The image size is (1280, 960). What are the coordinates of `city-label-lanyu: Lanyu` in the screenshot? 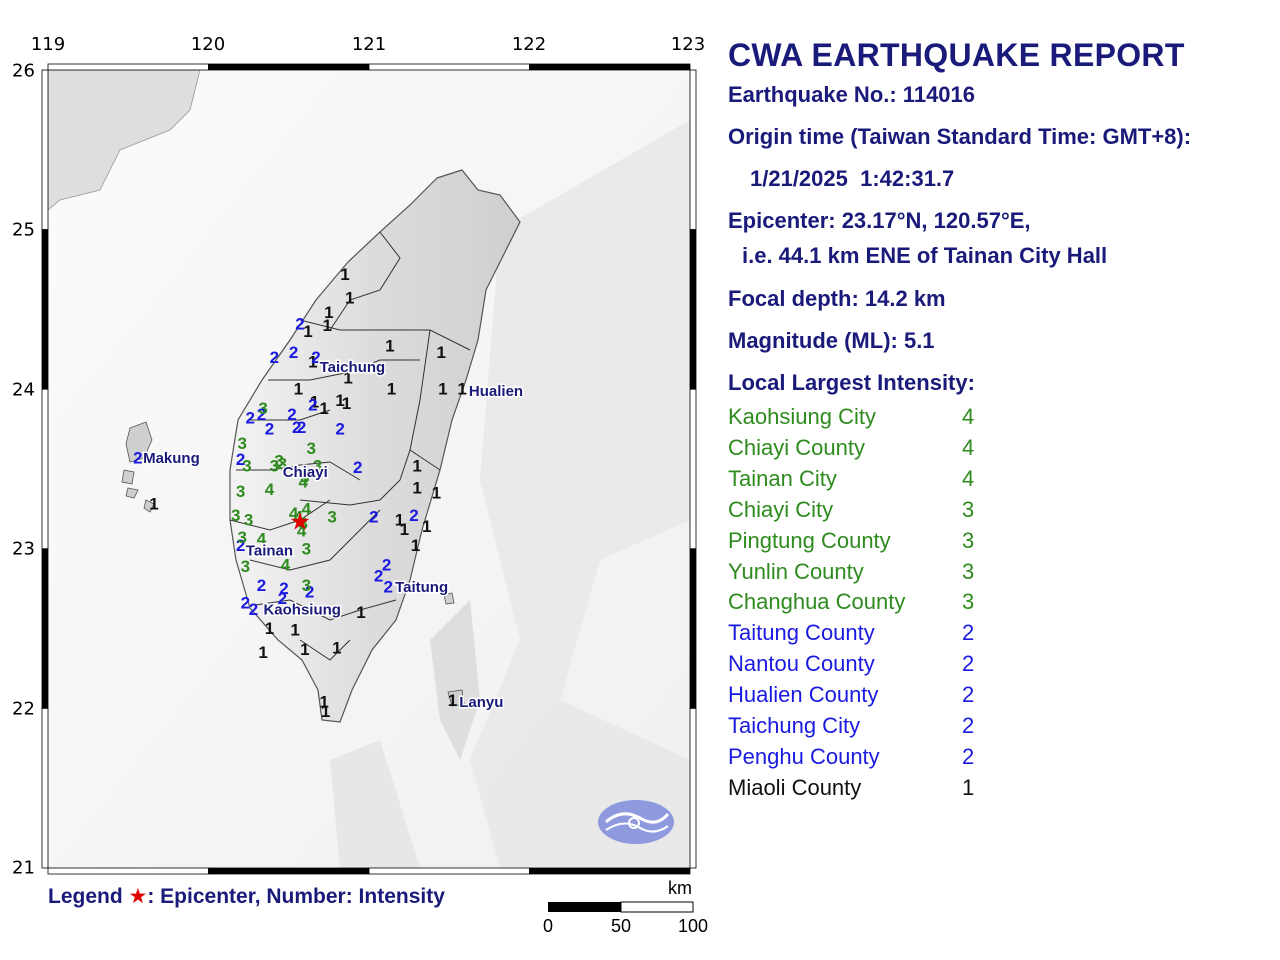 It's located at (481, 702).